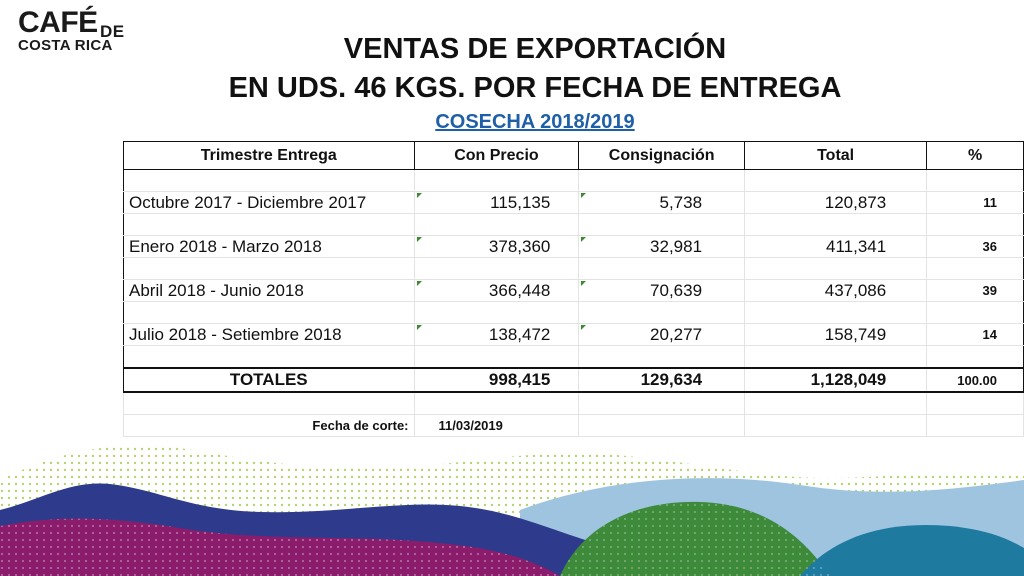 This screenshot has height=576, width=1024. What do you see at coordinates (836, 155) in the screenshot?
I see `header-total: Total` at bounding box center [836, 155].